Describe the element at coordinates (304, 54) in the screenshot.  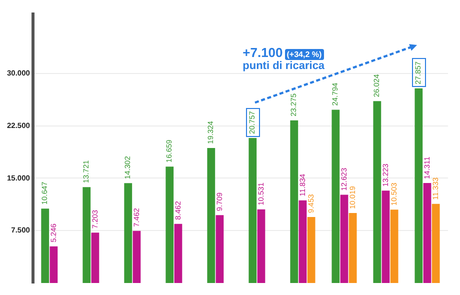
I see `annotation: (+34,2 %)` at that location.